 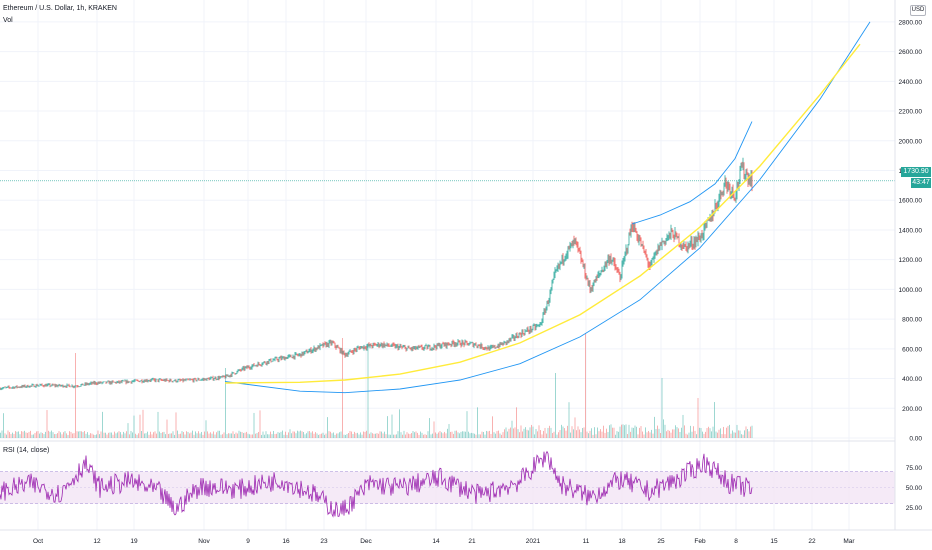 I want to click on price-tick-label: 200.00, so click(x=912, y=409).